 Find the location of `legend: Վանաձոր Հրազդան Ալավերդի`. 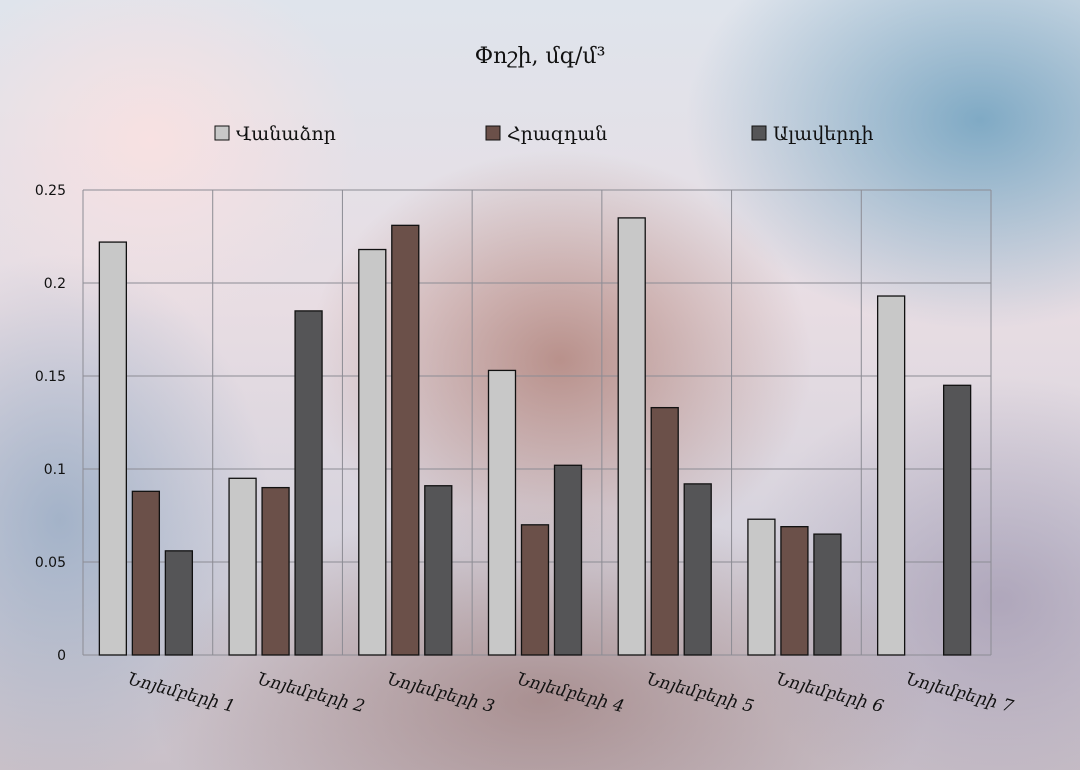

legend: Վանաձոր Հրազդան Ալավերդի is located at coordinates (544, 134).